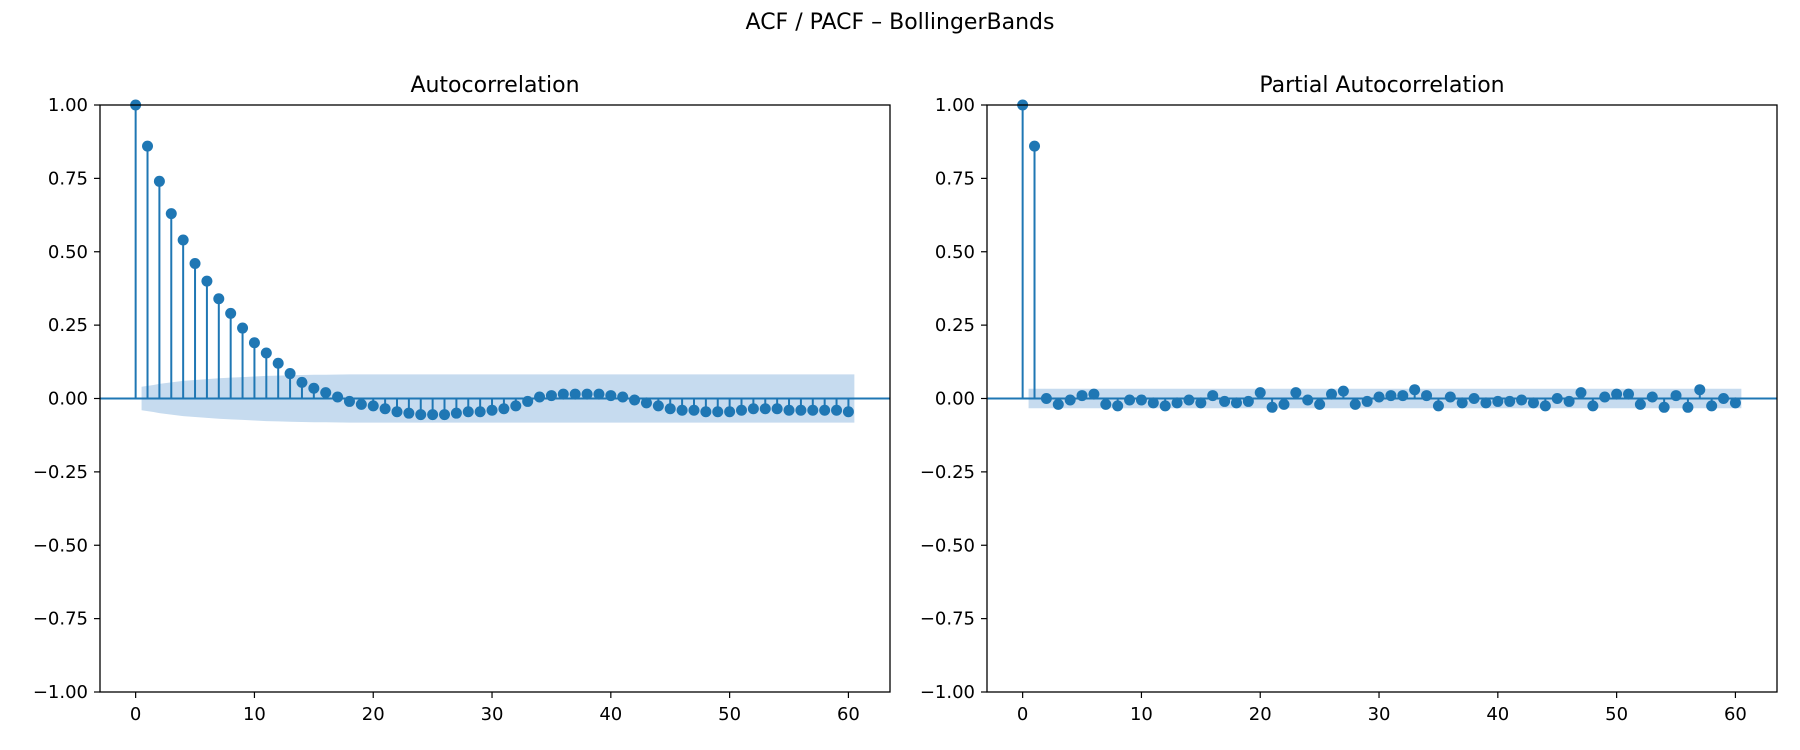 Image resolution: width=1800 pixels, height=750 pixels. I want to click on acf-ytick-label: 0.50, so click(68, 252).